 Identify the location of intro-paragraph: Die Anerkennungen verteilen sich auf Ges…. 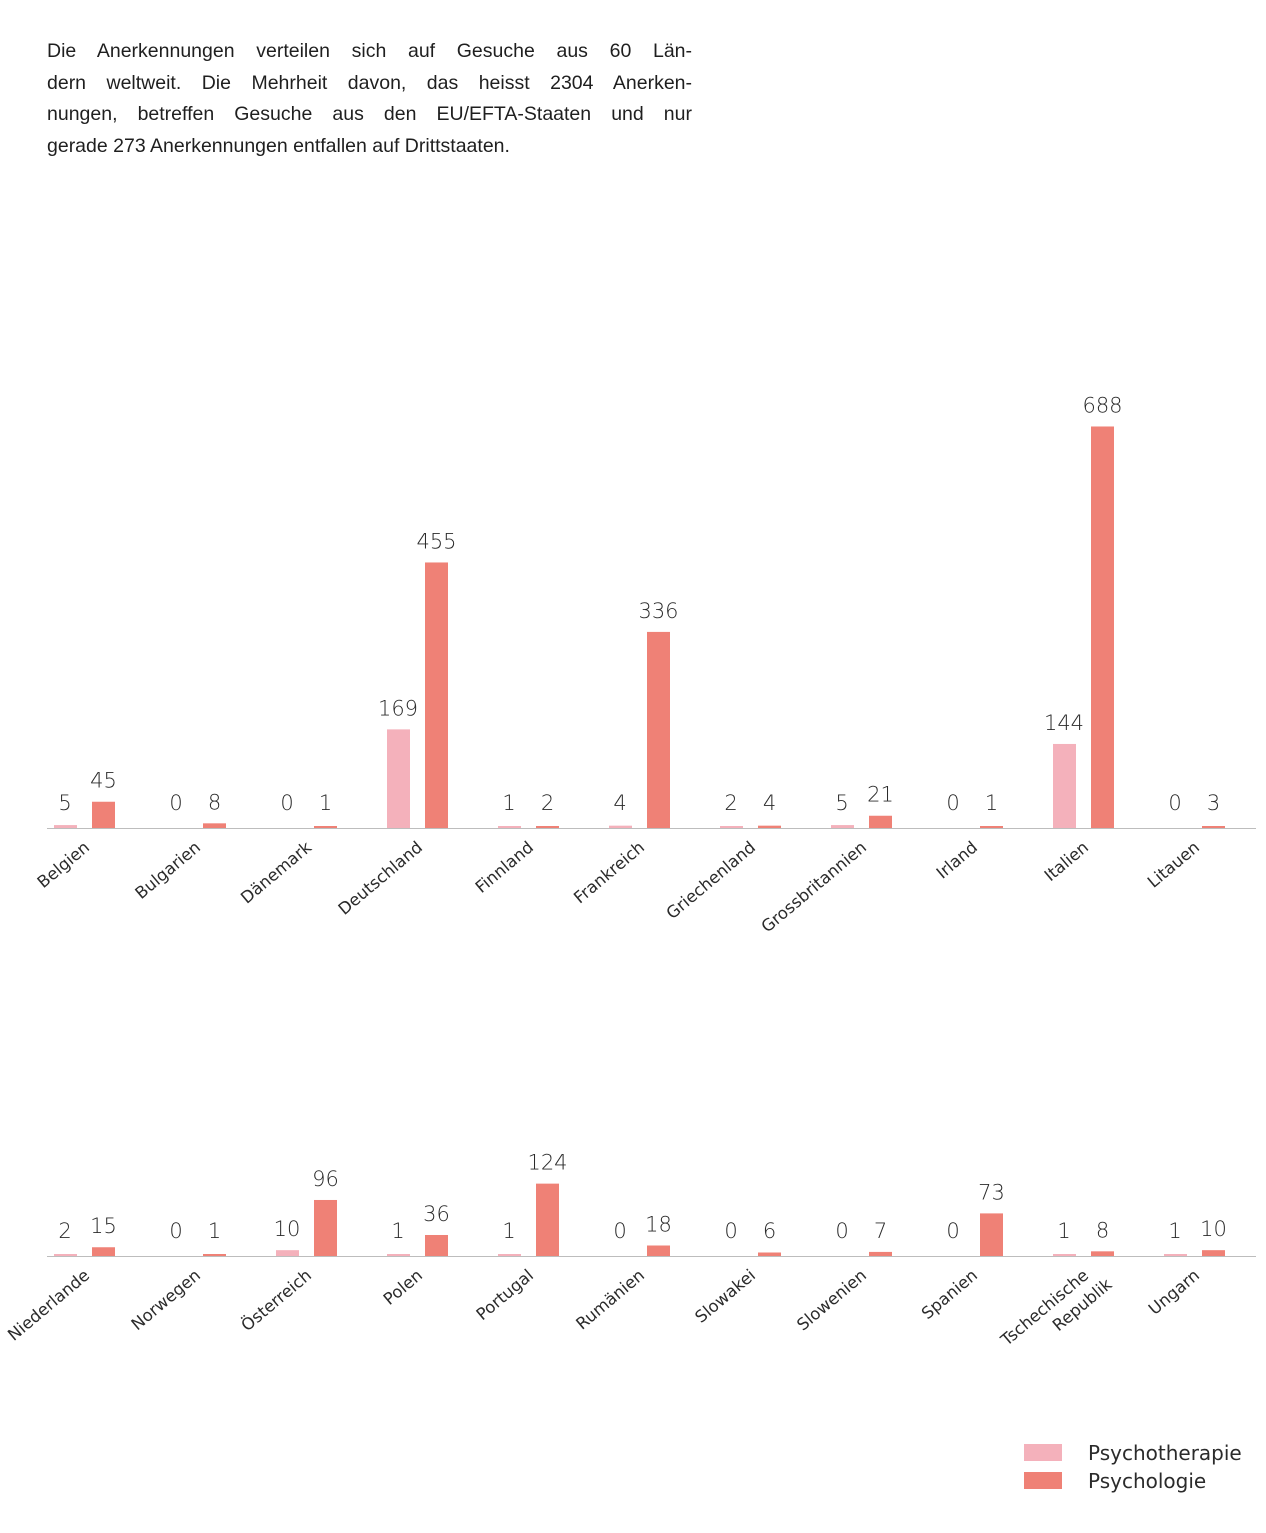
(369, 99).